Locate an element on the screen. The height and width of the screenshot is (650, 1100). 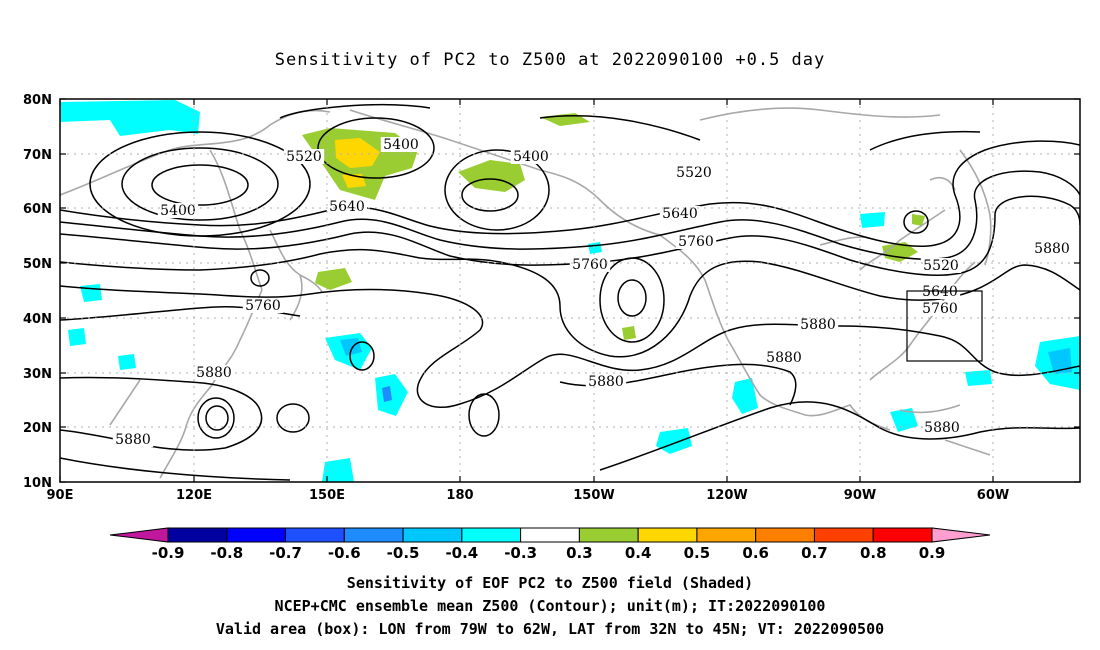
lon-label: 90W is located at coordinates (860, 495).